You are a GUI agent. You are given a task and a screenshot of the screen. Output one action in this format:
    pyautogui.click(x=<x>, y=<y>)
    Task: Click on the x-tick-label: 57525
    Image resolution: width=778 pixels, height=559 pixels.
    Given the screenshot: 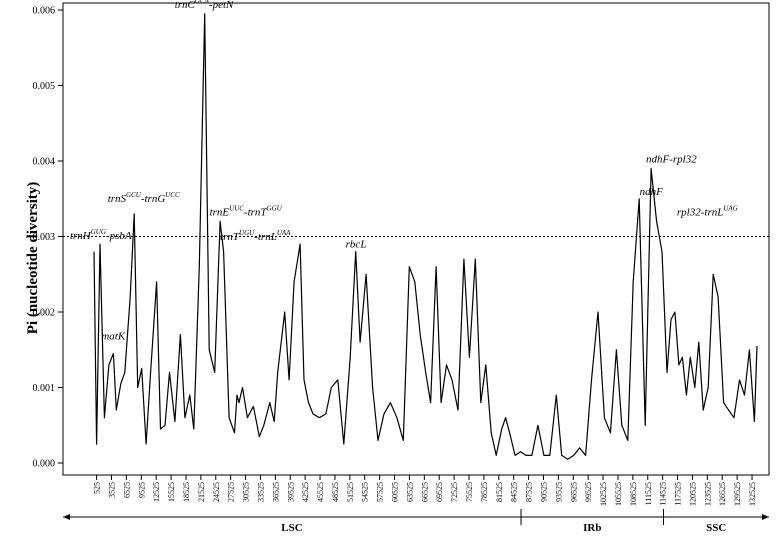 What is the action you would take?
    pyautogui.click(x=380, y=492)
    